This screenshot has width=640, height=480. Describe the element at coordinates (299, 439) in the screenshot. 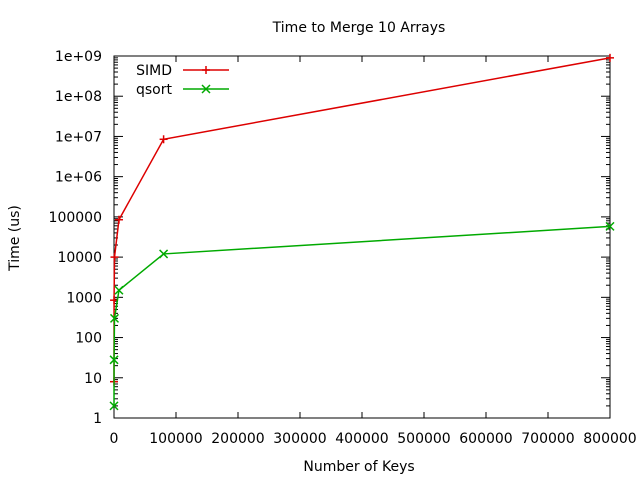

I see `x-tick-label: 300000` at that location.